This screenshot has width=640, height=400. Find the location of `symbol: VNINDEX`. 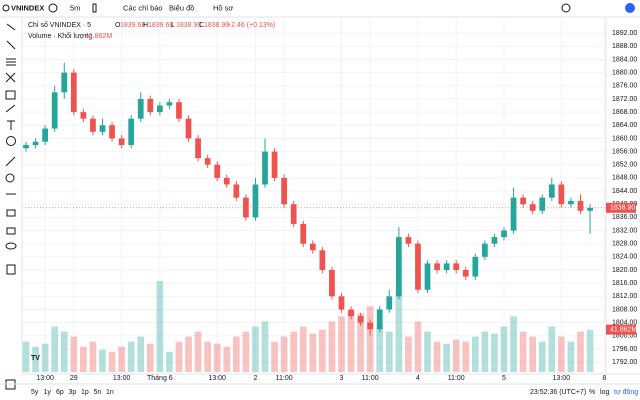

symbol: VNINDEX is located at coordinates (27, 7).